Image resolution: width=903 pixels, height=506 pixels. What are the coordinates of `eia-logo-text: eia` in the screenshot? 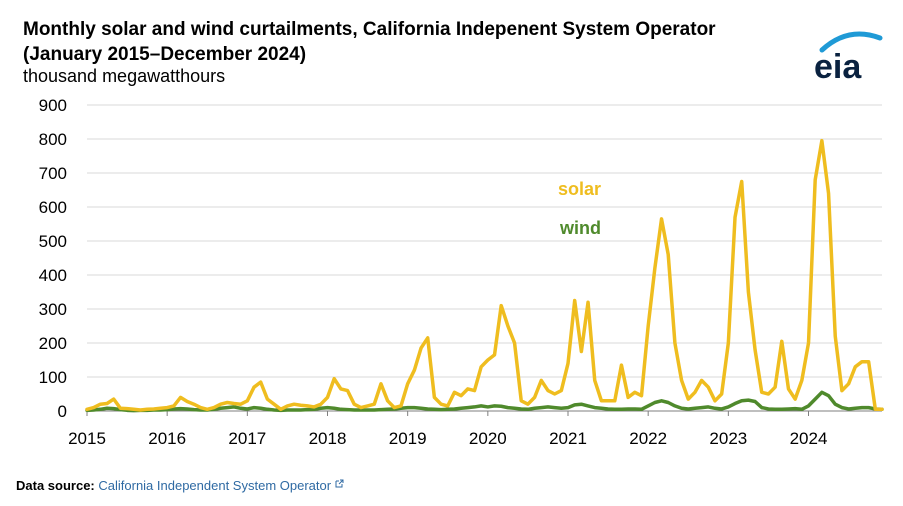 It's located at (838, 65).